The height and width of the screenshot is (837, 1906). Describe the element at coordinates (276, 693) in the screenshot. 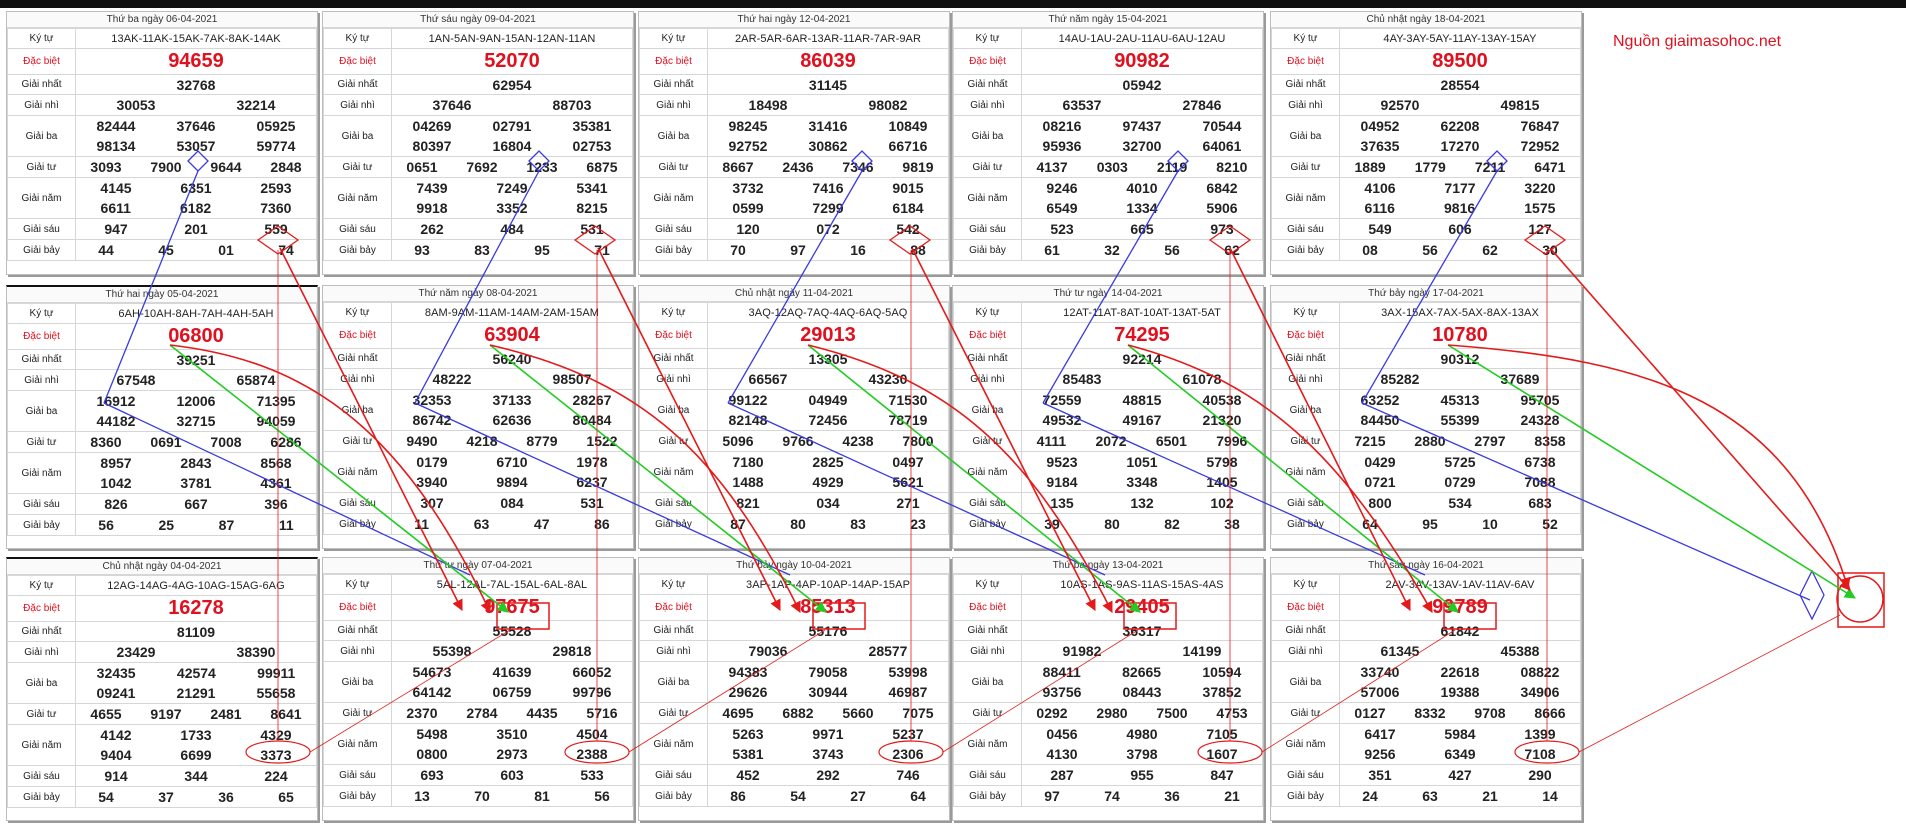

I see `prize-number: 55658` at that location.